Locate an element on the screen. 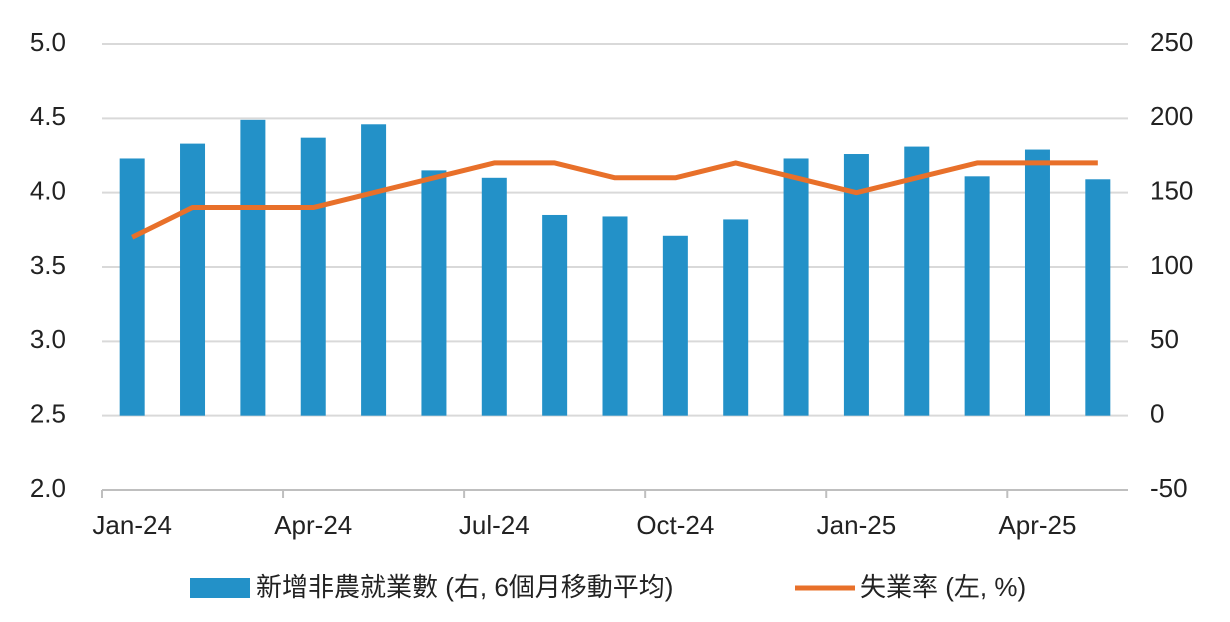  y-tick-label: 2.0 is located at coordinates (48, 488).